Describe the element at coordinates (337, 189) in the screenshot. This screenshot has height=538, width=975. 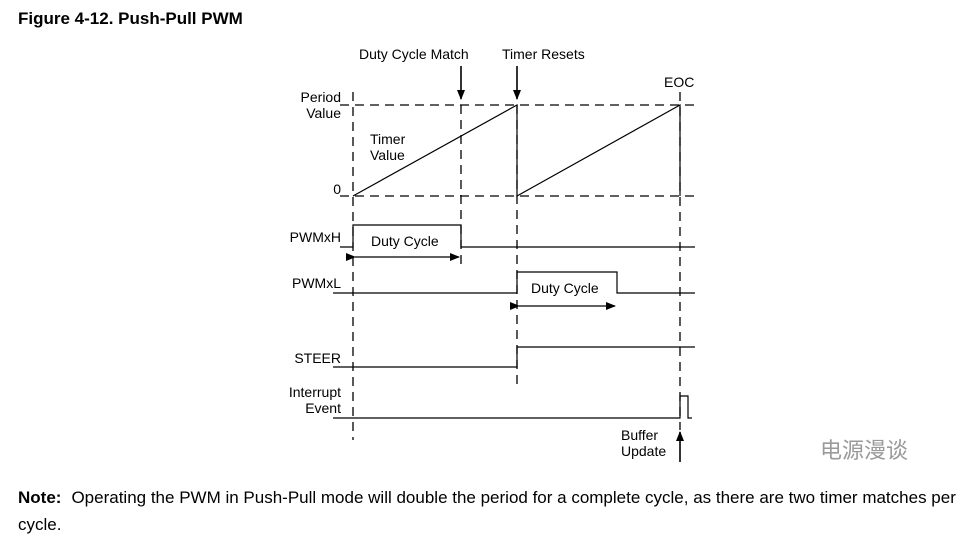
I see `zero-label: 0` at that location.